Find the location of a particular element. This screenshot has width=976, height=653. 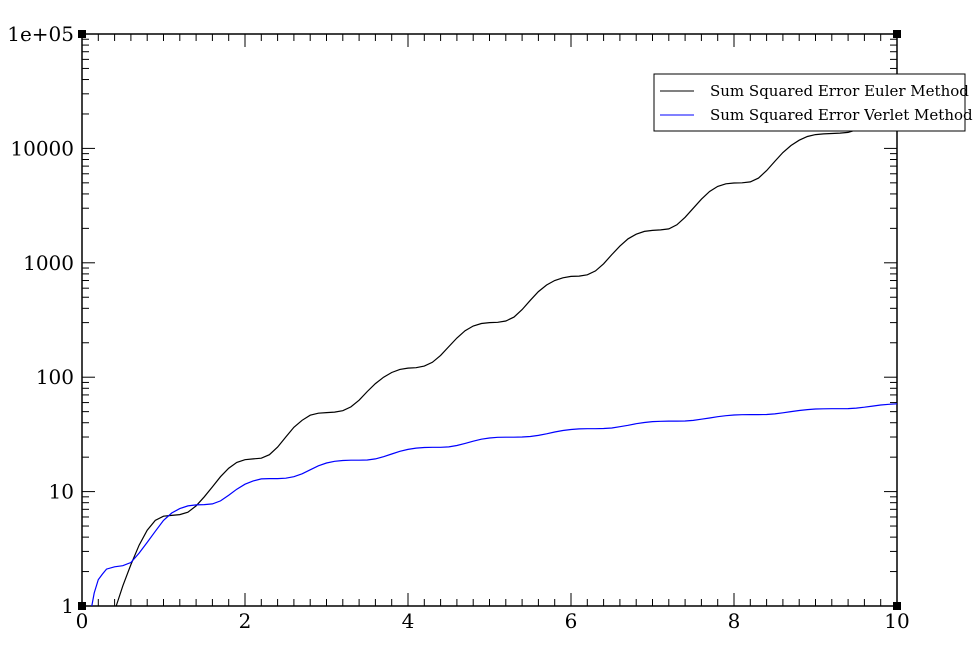

x-tick-label: 4 is located at coordinates (408, 621).